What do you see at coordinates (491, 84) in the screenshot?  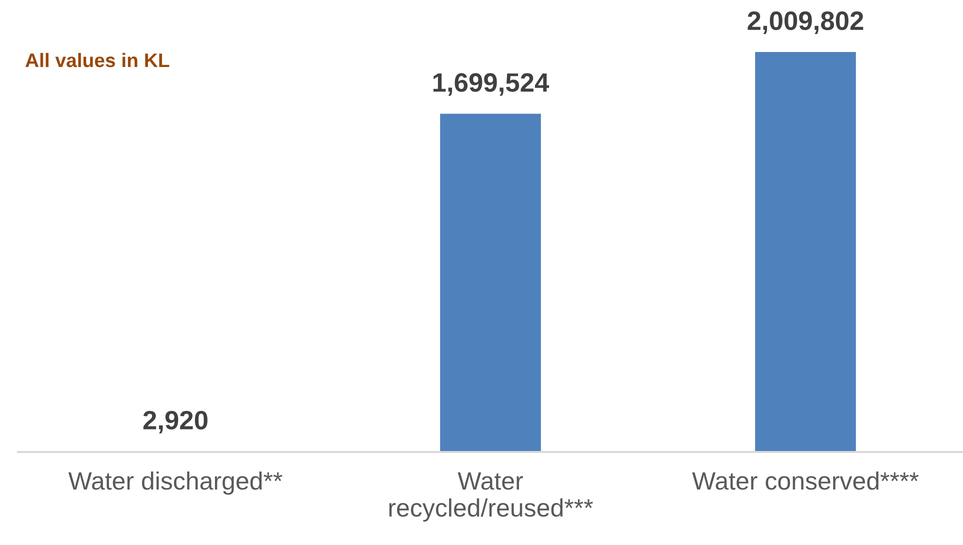 I see `data-label: 1,699,524` at bounding box center [491, 84].